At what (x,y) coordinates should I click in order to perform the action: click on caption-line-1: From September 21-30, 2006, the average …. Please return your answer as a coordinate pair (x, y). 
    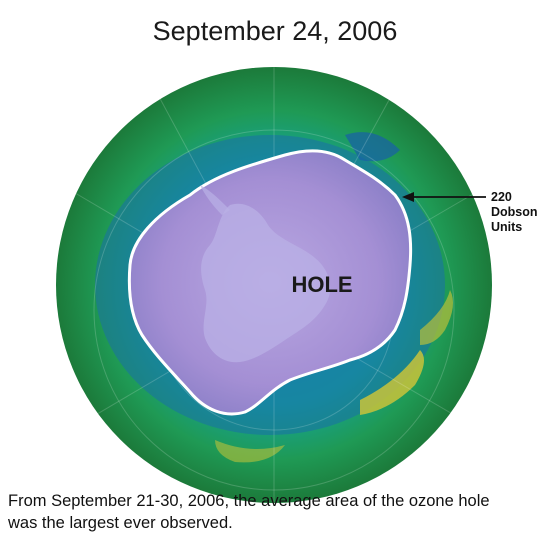
    Looking at the image, I should click on (249, 501).